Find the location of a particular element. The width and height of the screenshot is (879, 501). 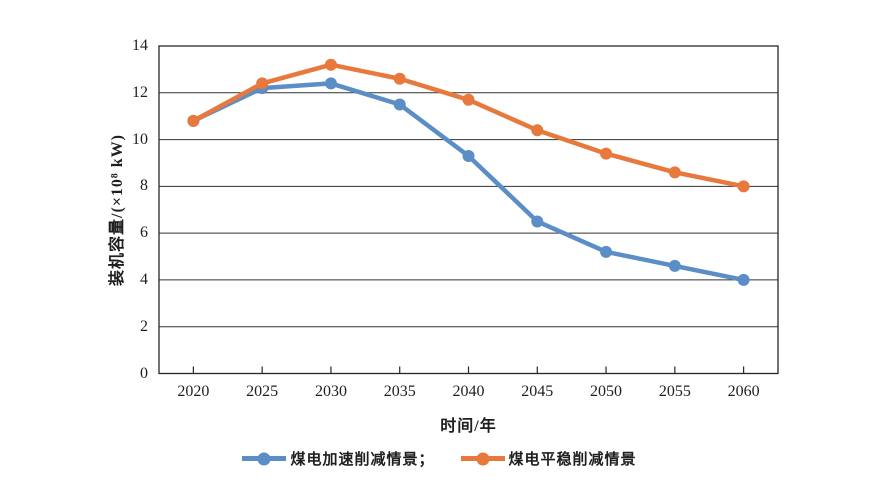

x-tick-label: 2025 is located at coordinates (262, 391).